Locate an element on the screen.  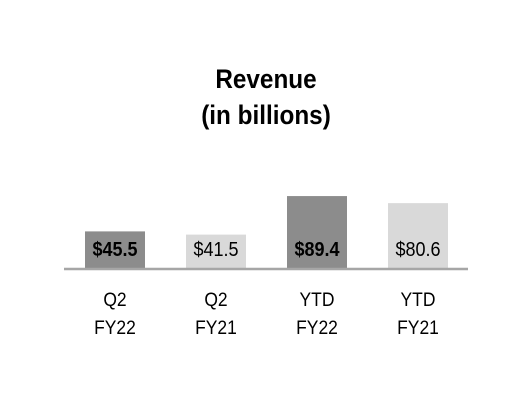
category-label-2-line-2: FY21 is located at coordinates (216, 327).